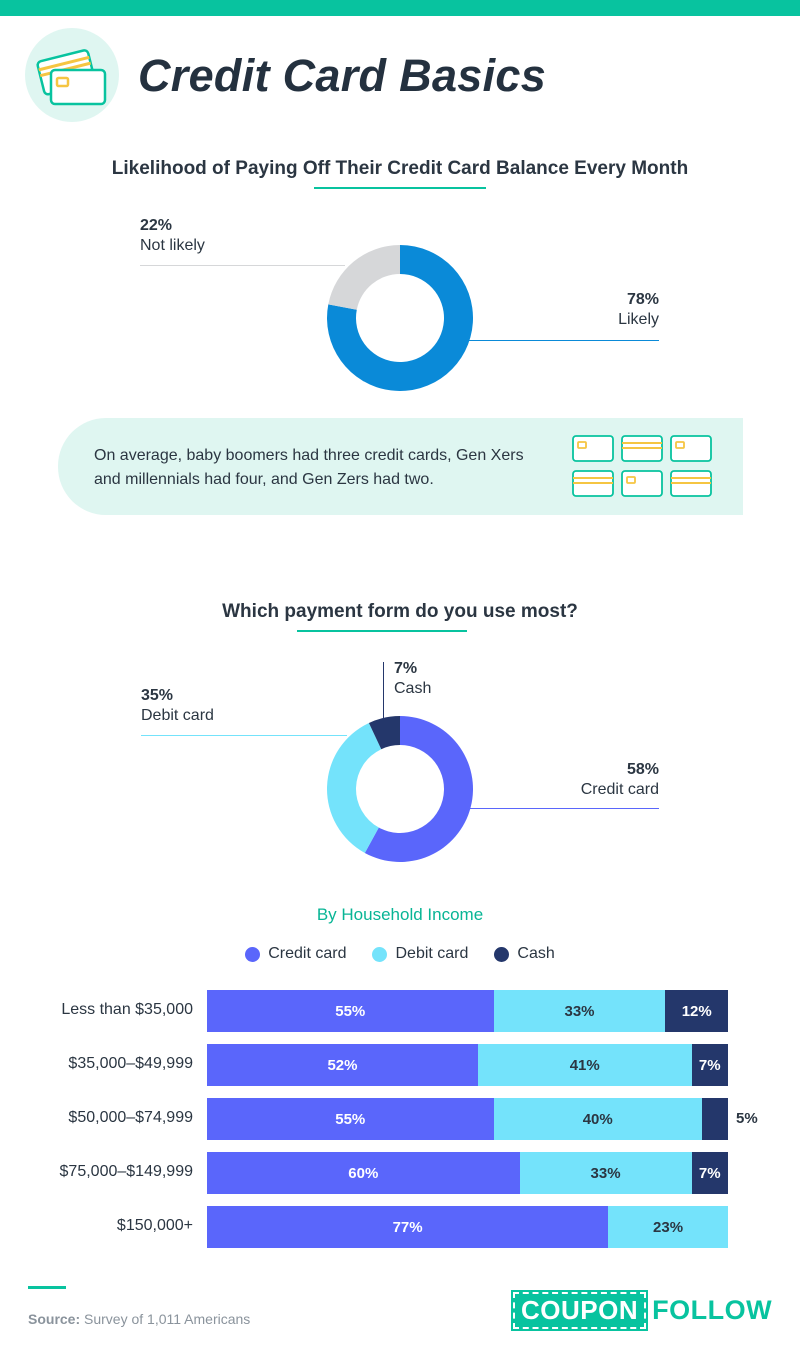  I want to click on bar-track: 52% 41% 7%, so click(467, 1065).